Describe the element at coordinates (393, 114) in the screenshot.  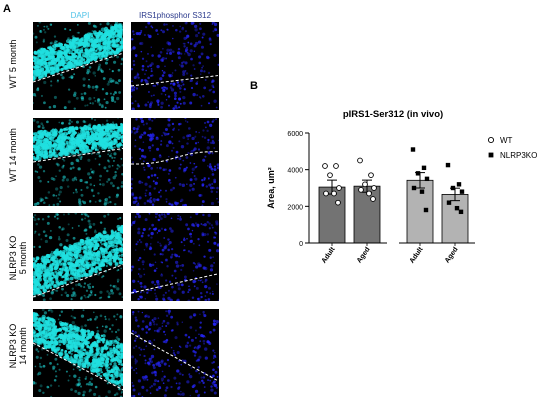
I see `chart-title: pIRS1-Ser312 (in vivo)` at that location.